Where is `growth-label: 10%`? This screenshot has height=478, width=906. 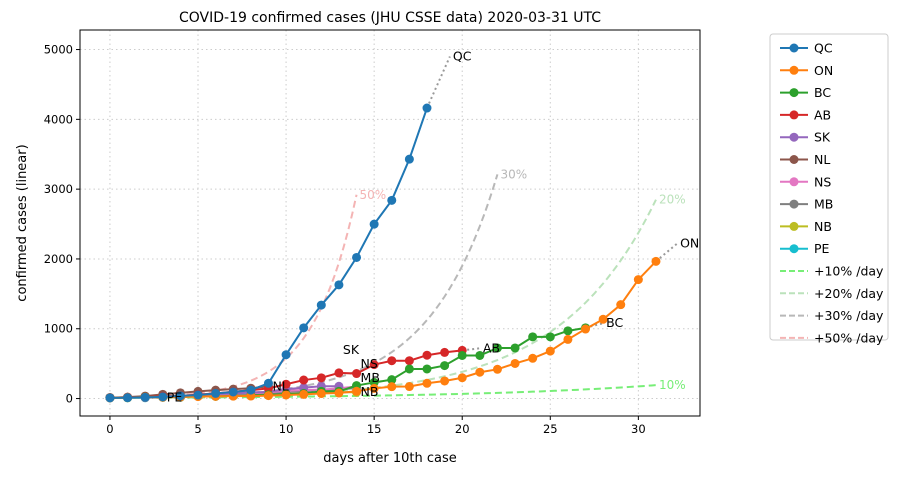 growth-label: 10% is located at coordinates (672, 385).